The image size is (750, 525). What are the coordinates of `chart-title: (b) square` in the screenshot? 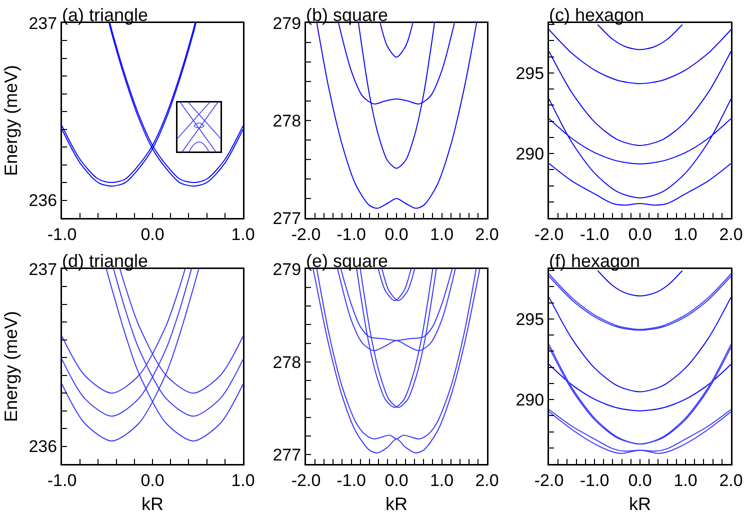 It's located at (347, 15).